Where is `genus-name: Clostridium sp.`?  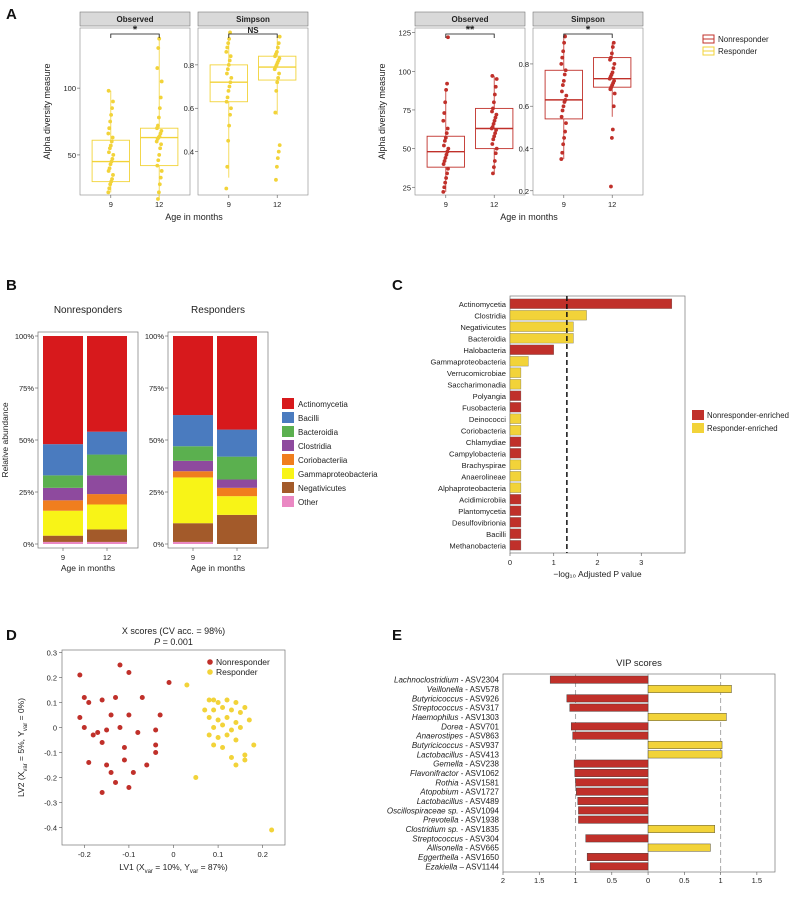 genus-name: Clostridium sp. is located at coordinates (432, 829).